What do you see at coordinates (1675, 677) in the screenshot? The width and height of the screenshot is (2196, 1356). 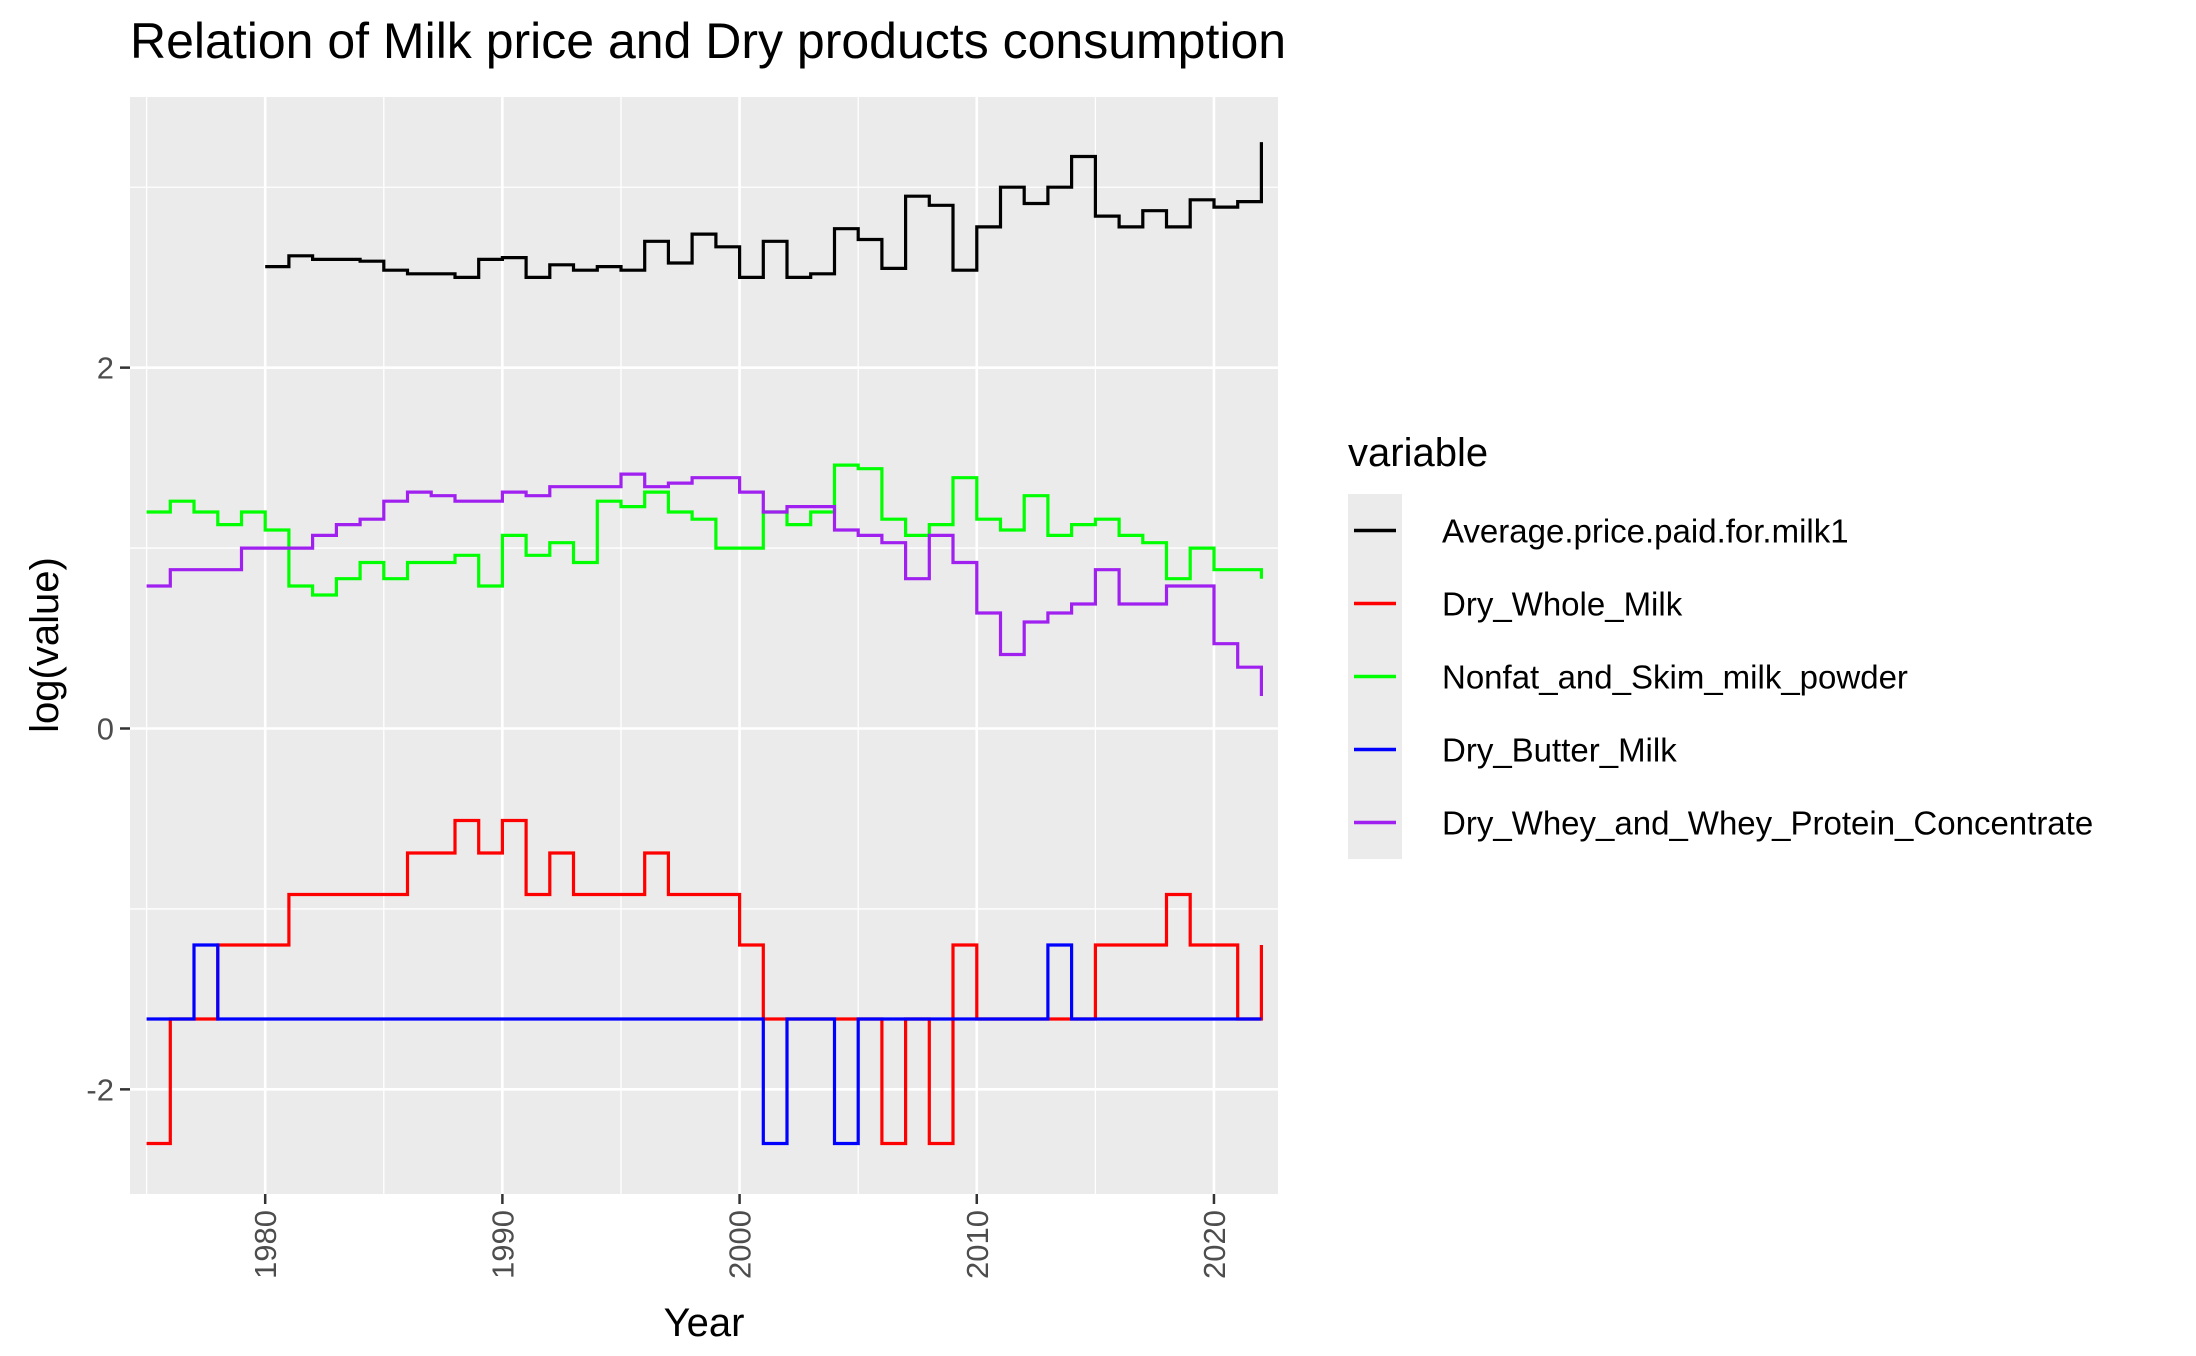 I see `legend-label: Nonfat_and_Skim_milk_powder` at bounding box center [1675, 677].